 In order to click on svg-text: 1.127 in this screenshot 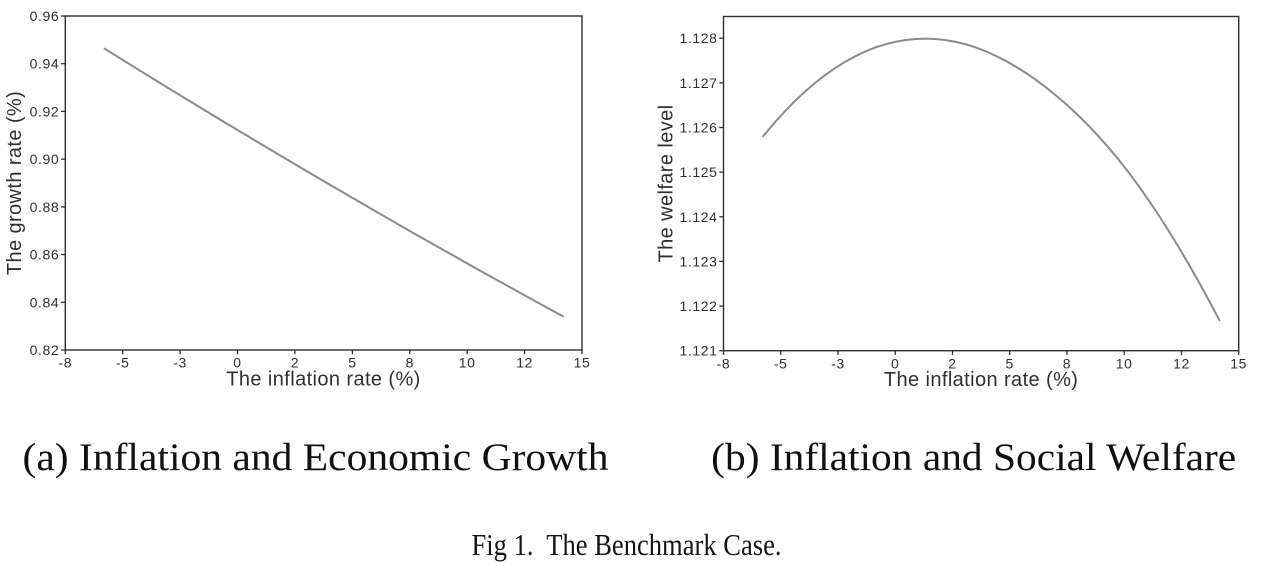, I will do `click(698, 83)`.